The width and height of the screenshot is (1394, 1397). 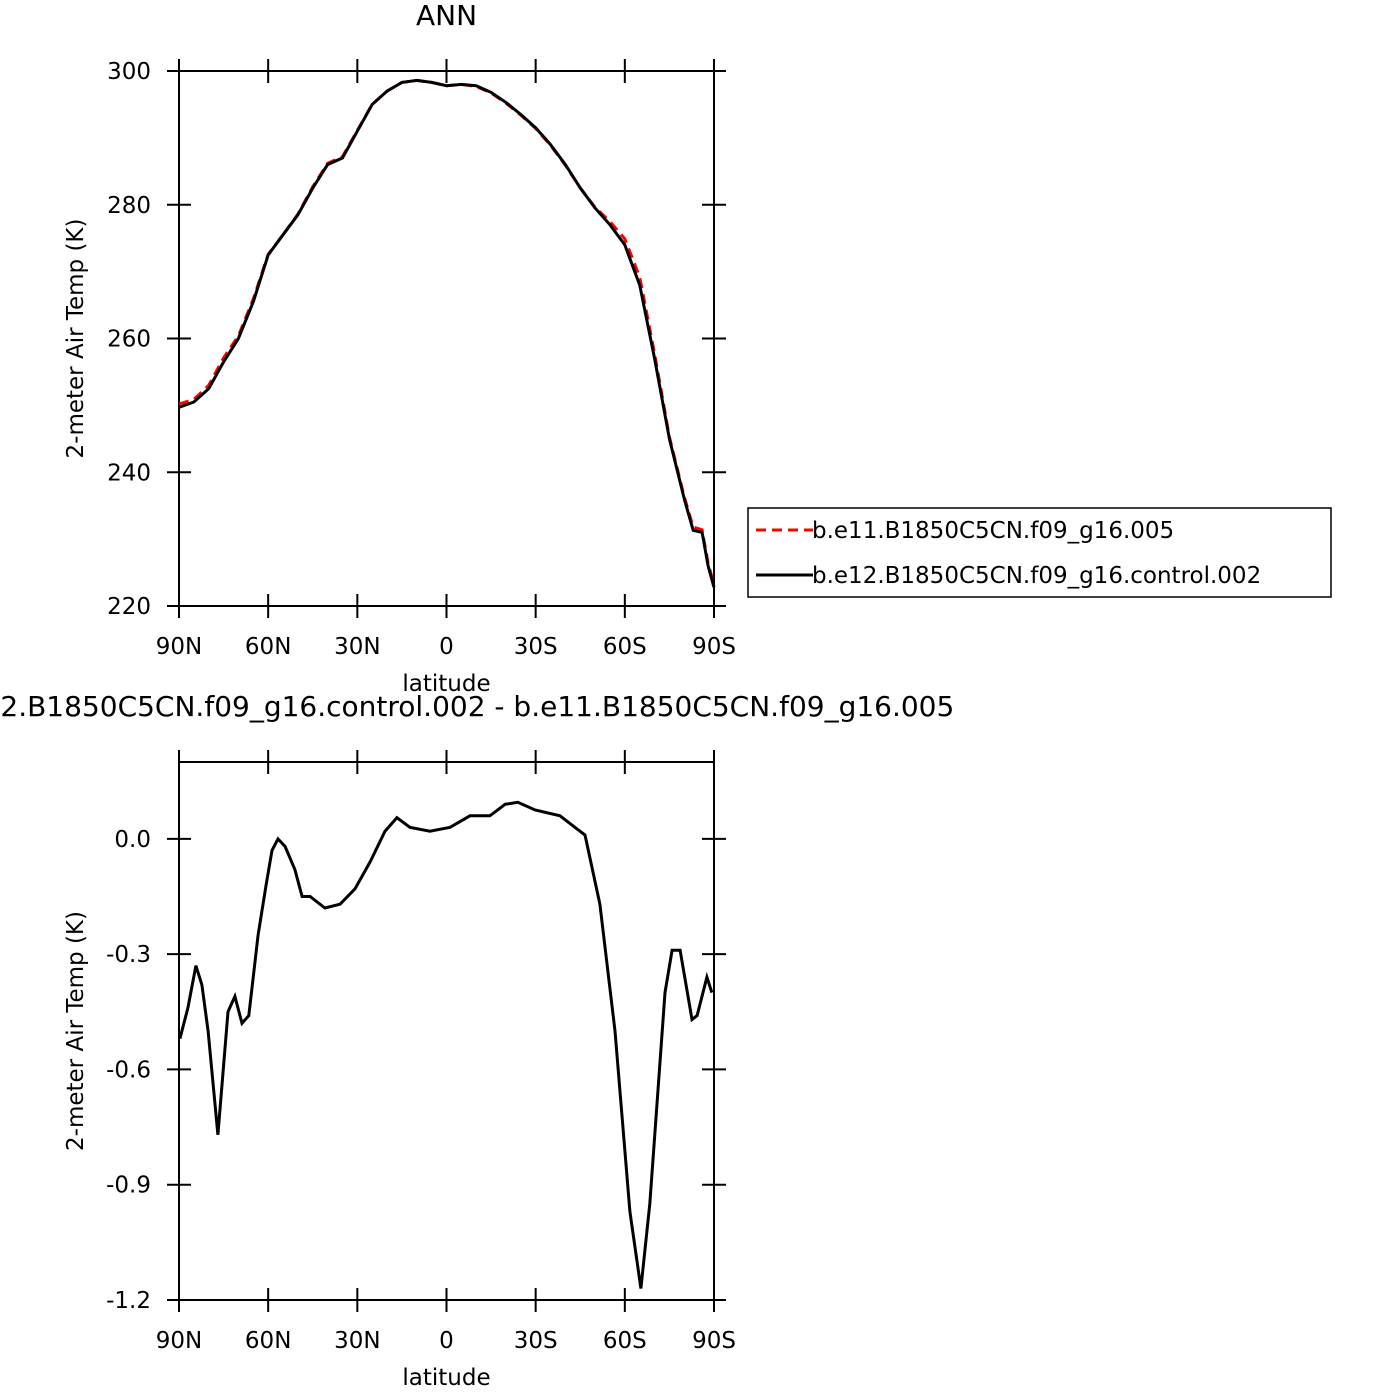 I want to click on y-tick-label: 240, so click(x=129, y=473).